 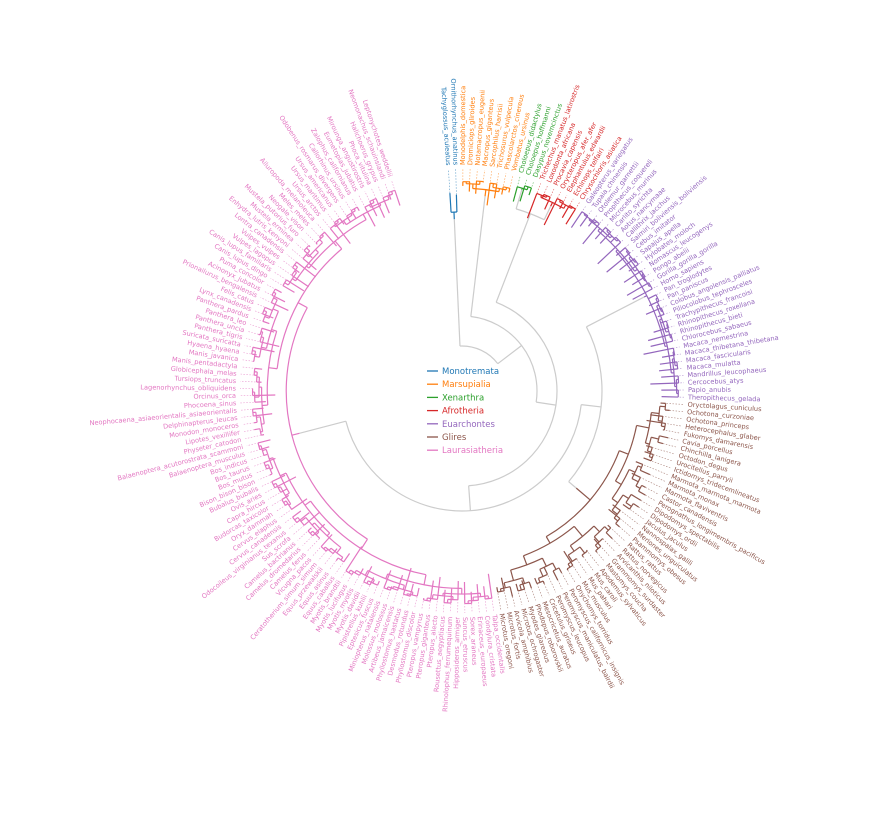 What do you see at coordinates (454, 121) in the screenshot?
I see `leaf-label: Ornithorhynchus_anatinus` at bounding box center [454, 121].